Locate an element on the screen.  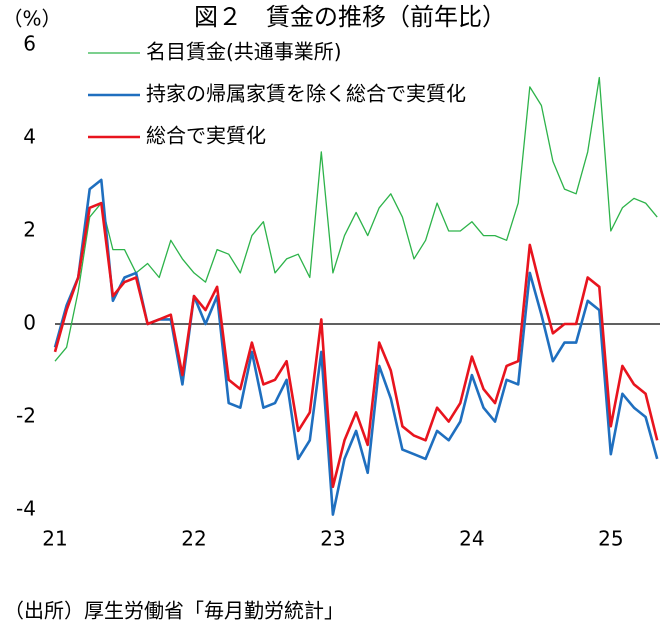
y-tick-label: 2 is located at coordinates (29, 230).